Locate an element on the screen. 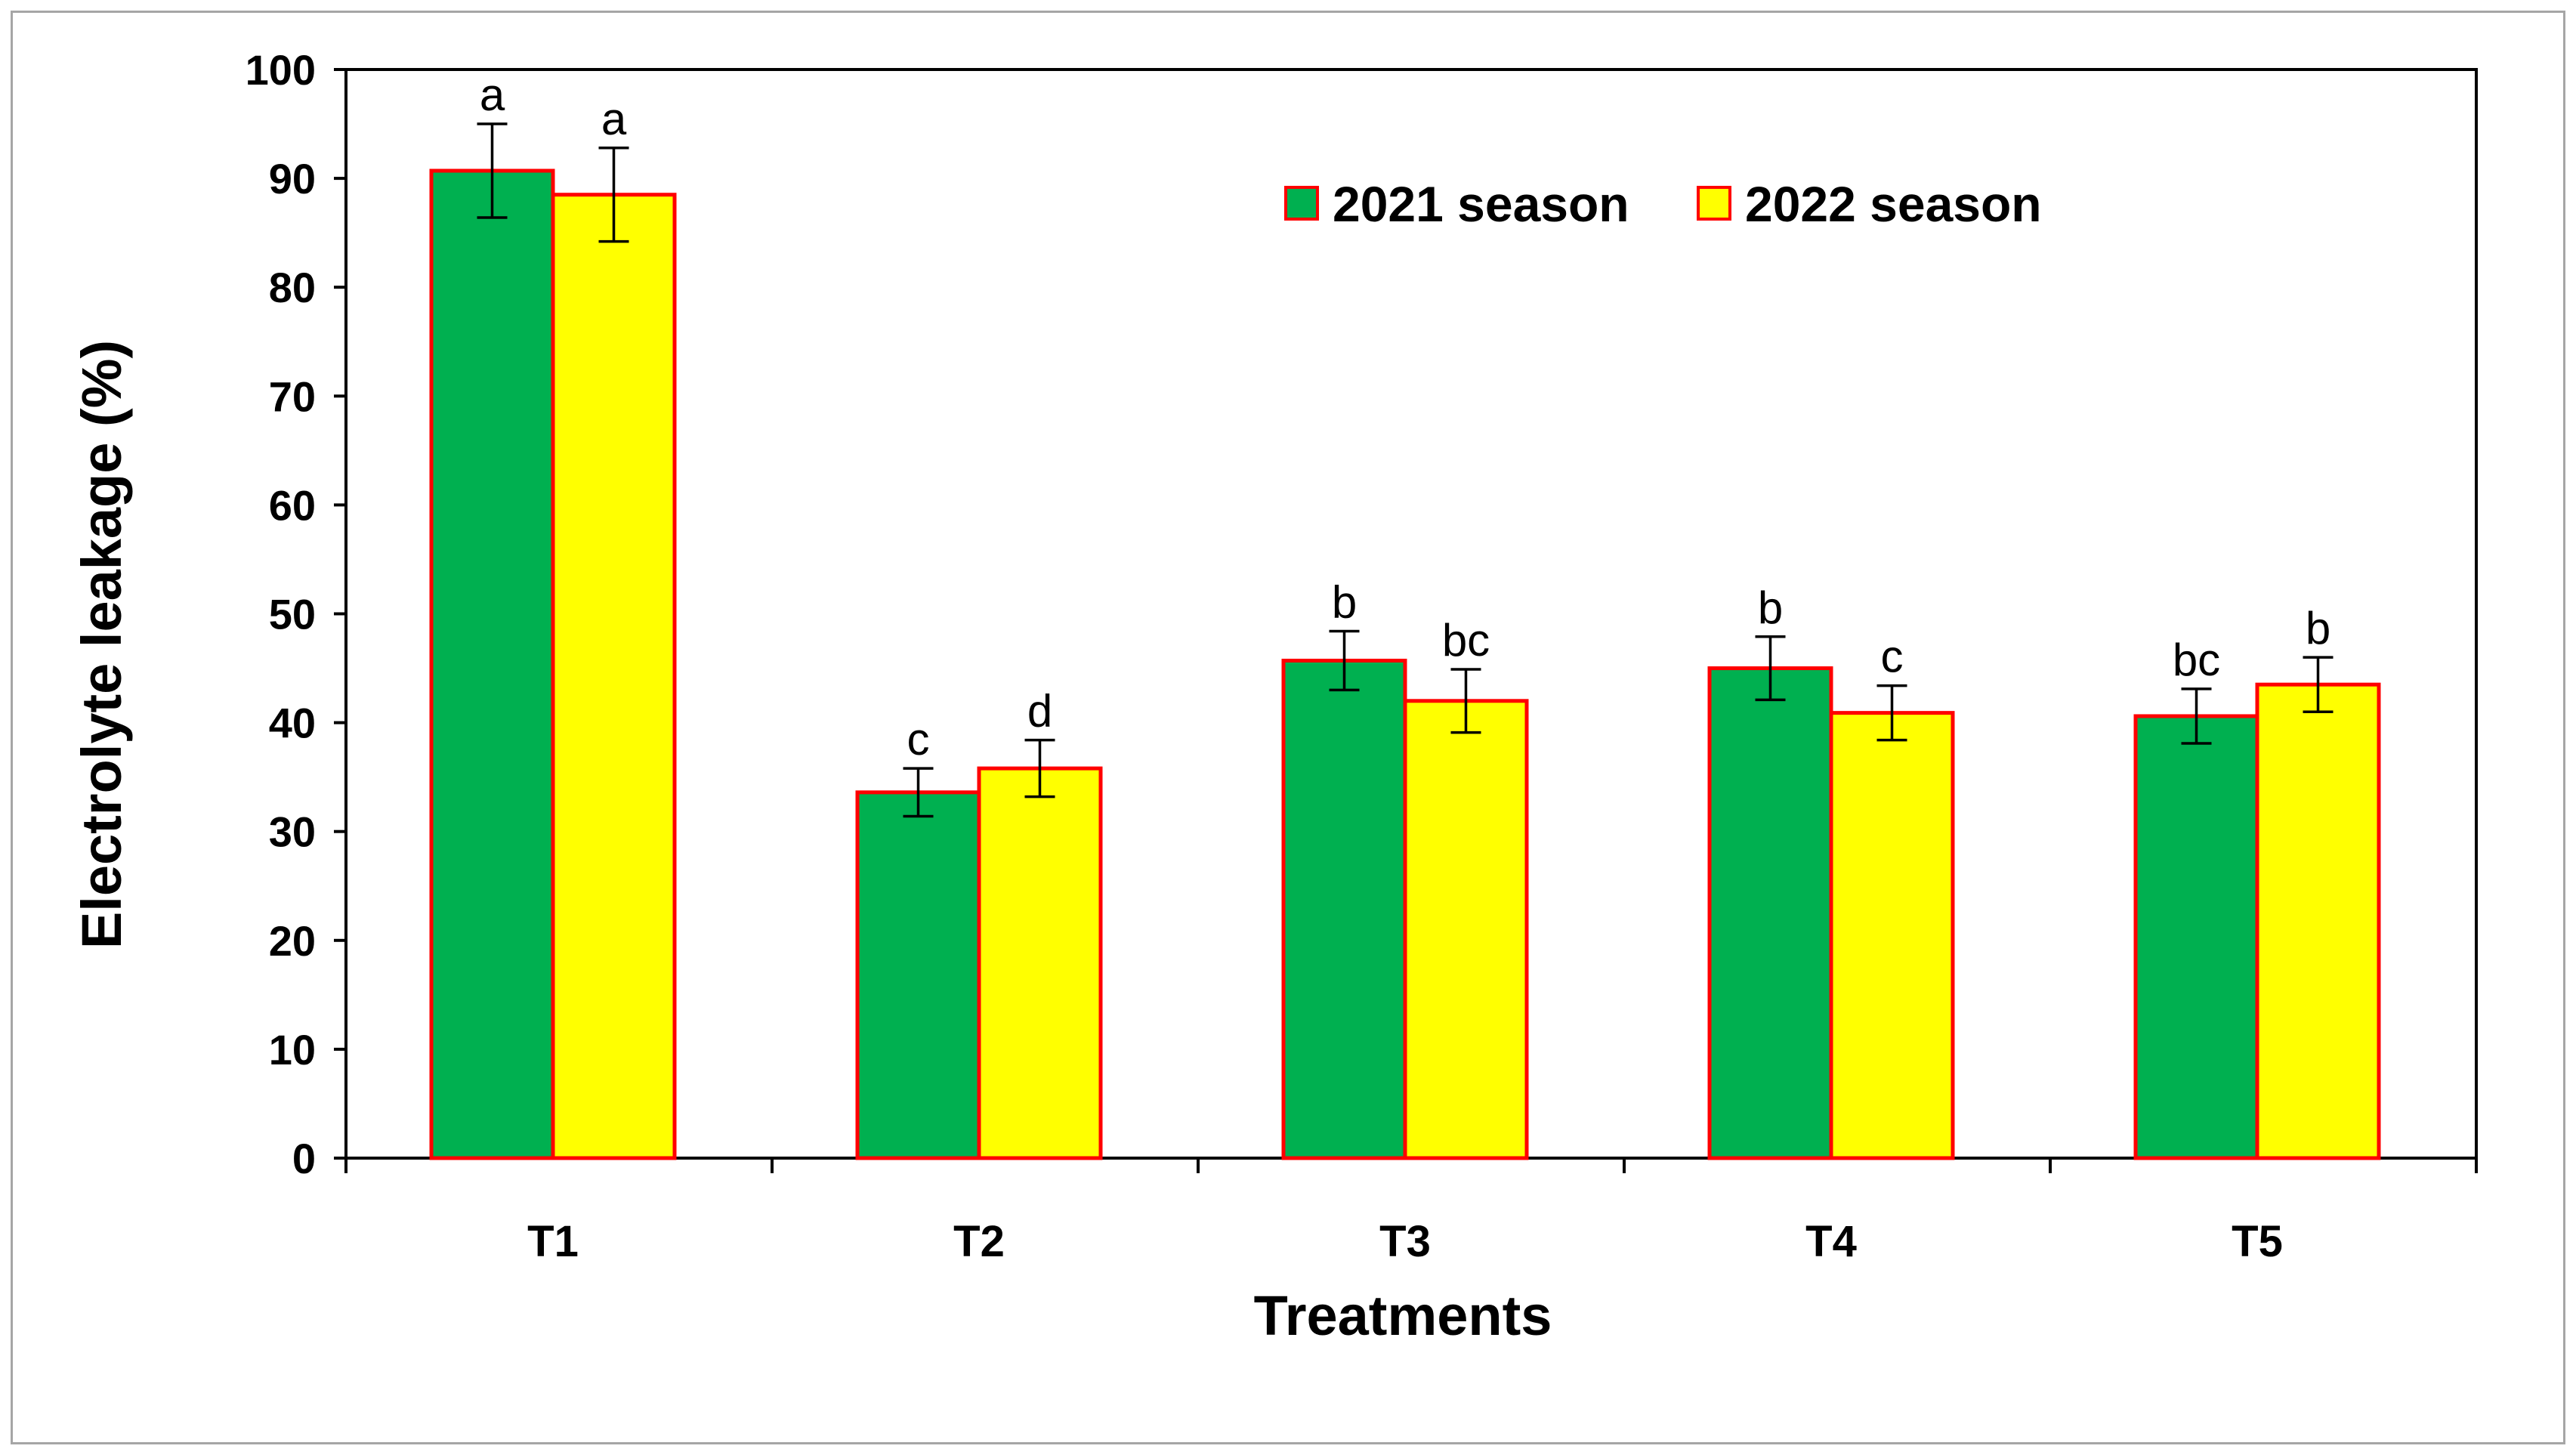 The height and width of the screenshot is (1455, 2576). legend-label-2022: 2022 season is located at coordinates (1893, 204).